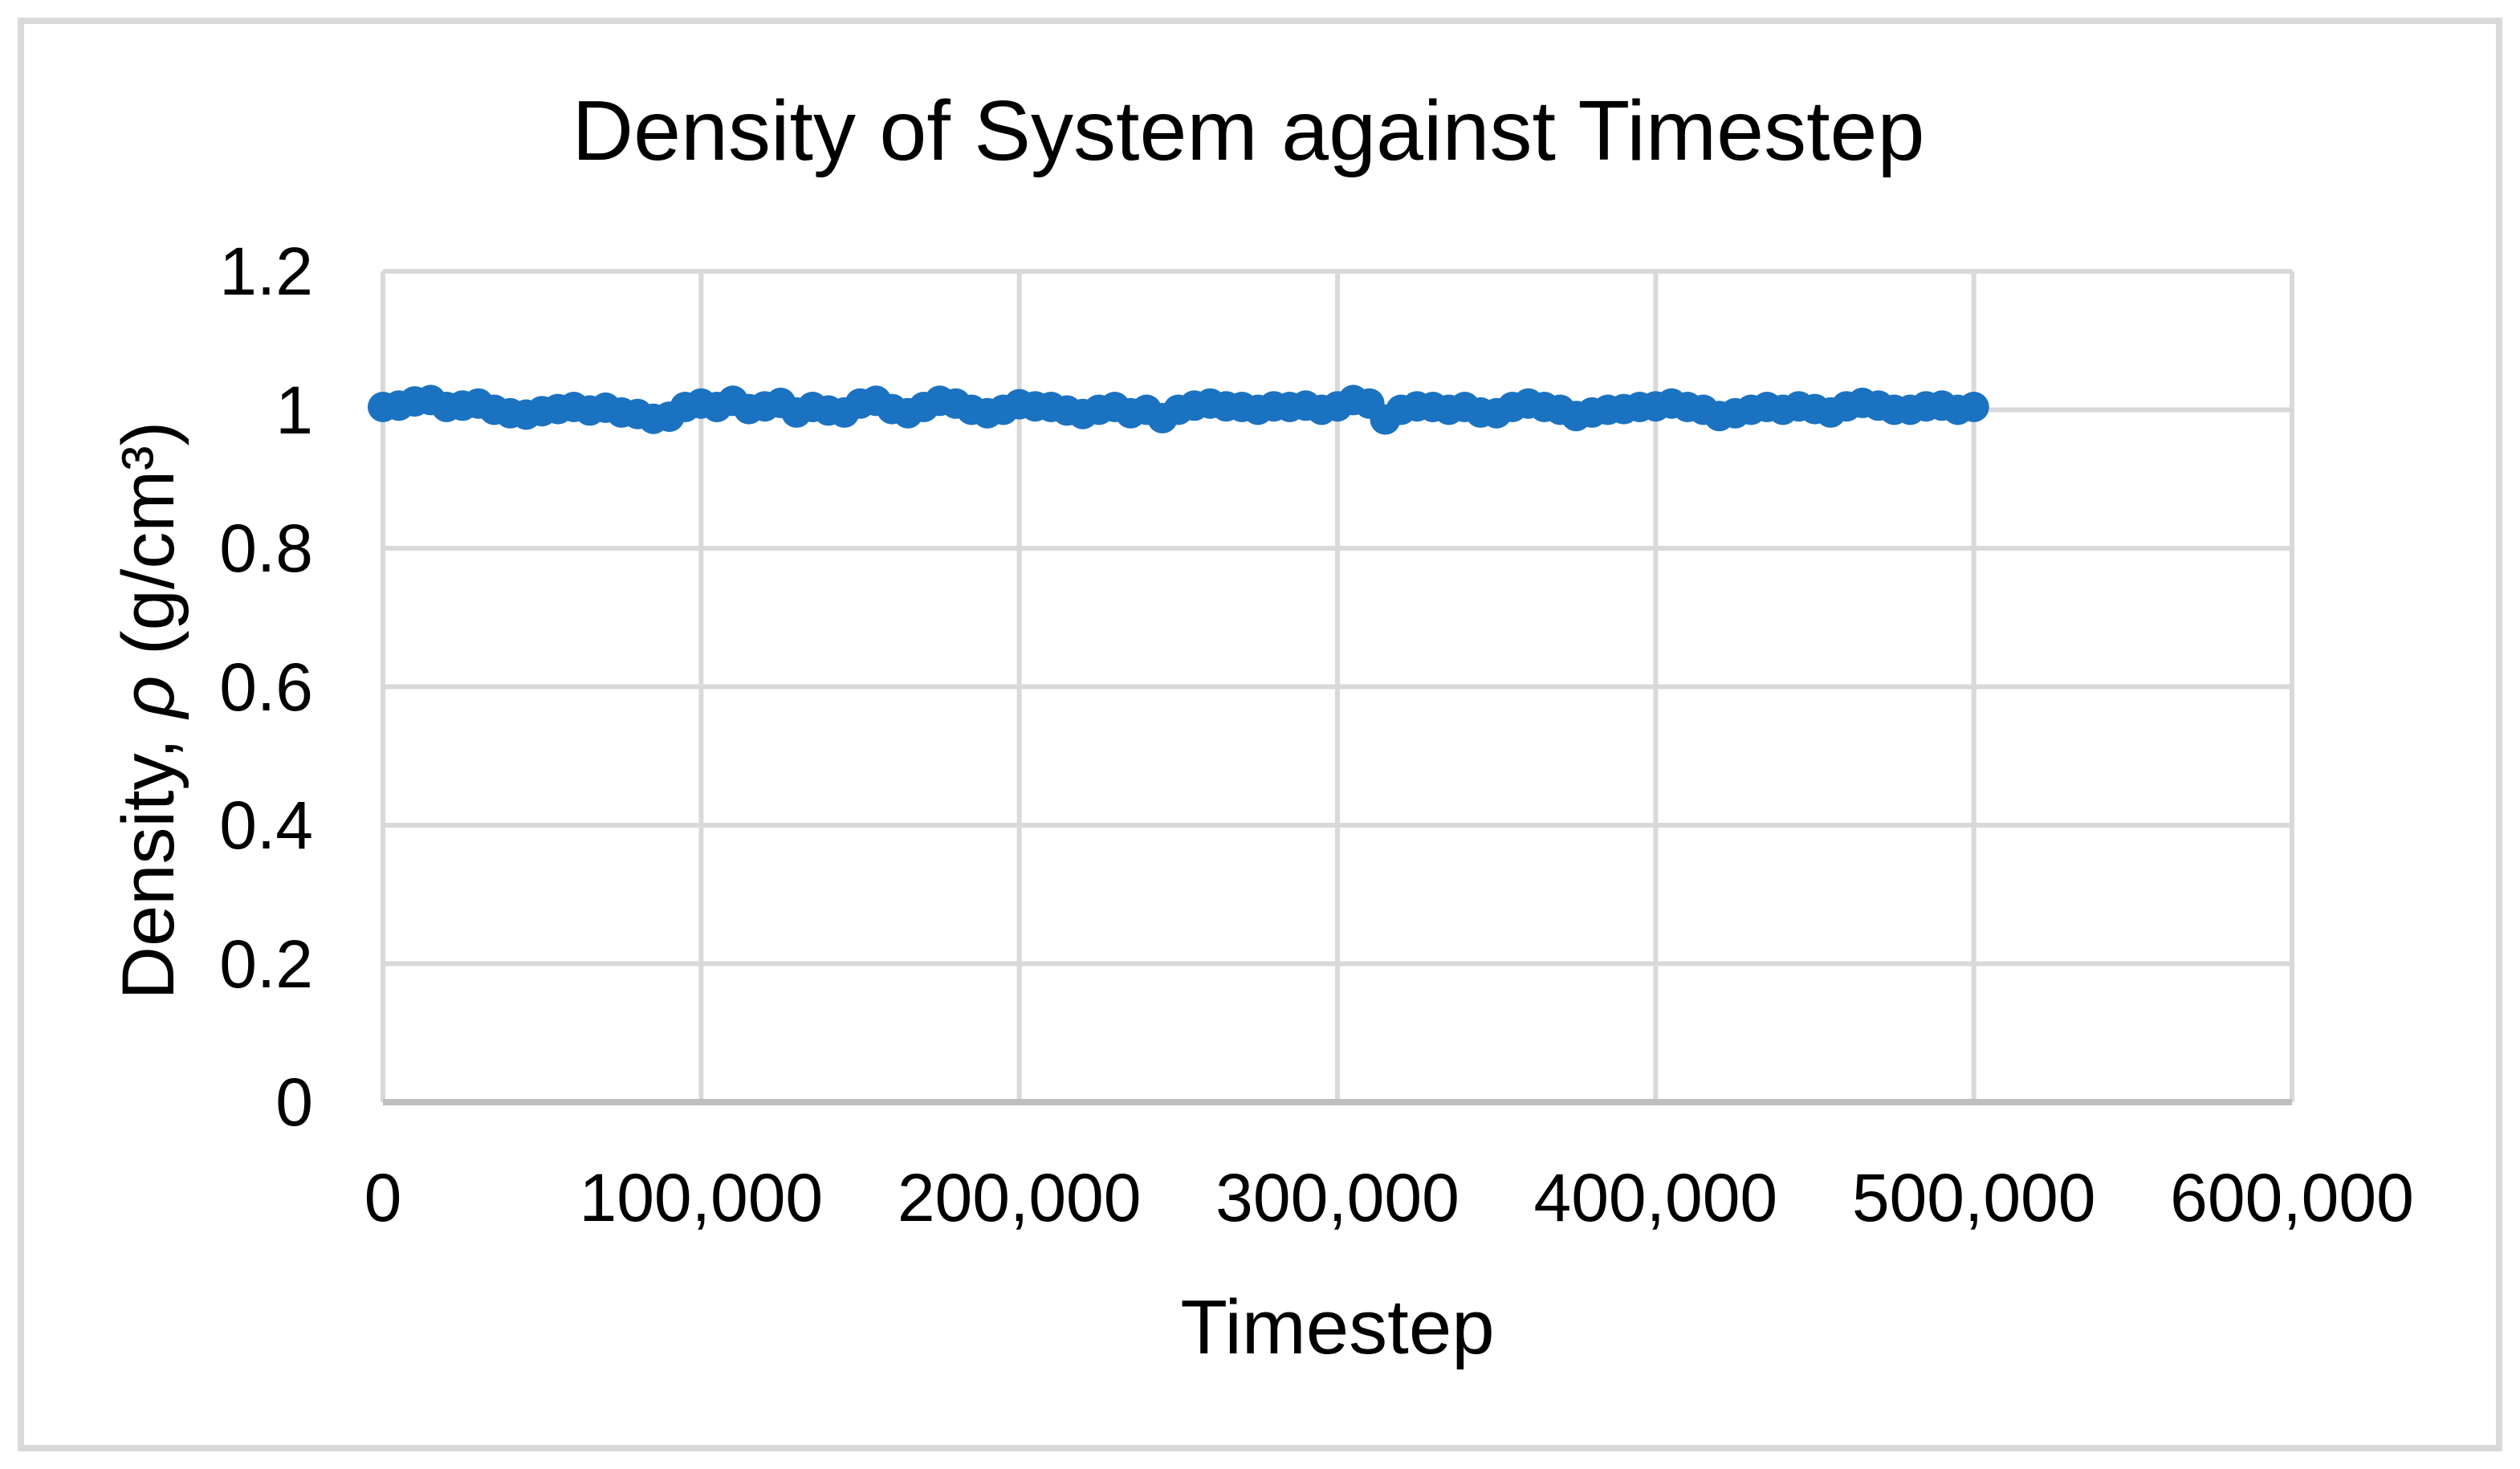 This screenshot has height=1469, width=2520. What do you see at coordinates (1019, 1197) in the screenshot?
I see `x-axis-tick-label: 200,000` at bounding box center [1019, 1197].